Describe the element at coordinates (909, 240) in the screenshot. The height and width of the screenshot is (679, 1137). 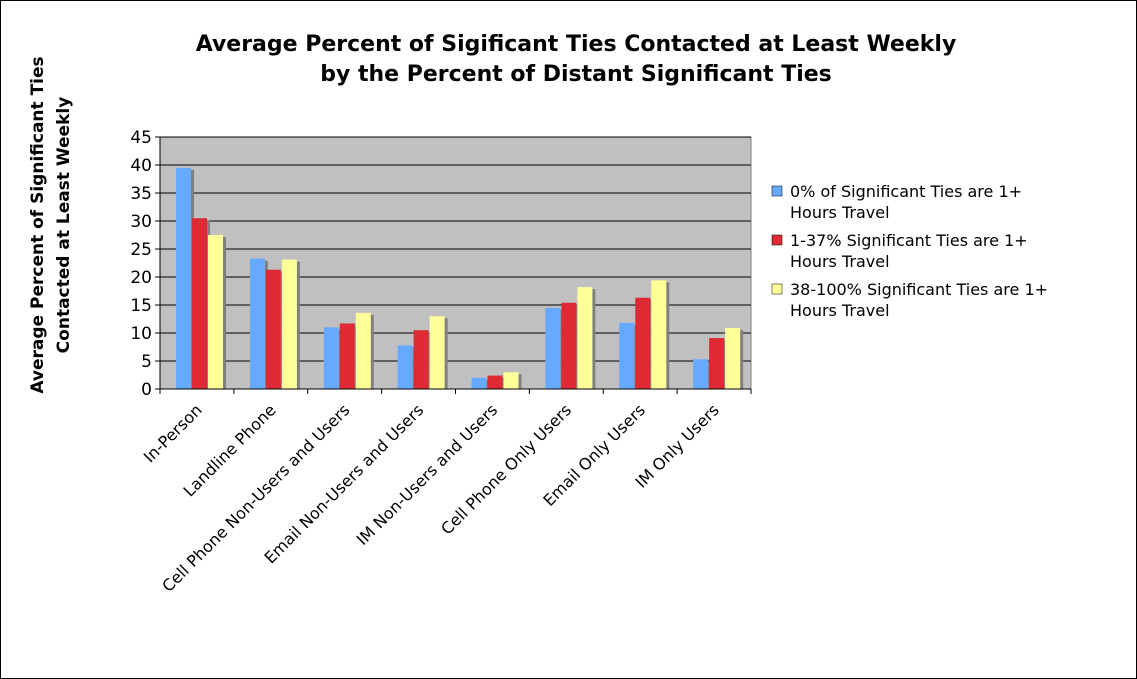
I see `legend-label: 1-37% Significant Ties are 1+` at that location.